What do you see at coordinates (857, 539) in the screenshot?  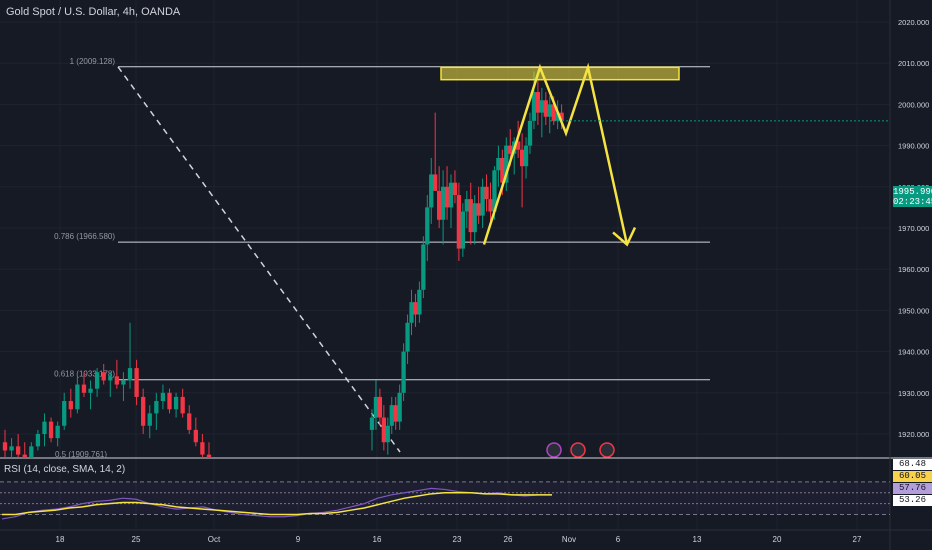 I see `x-tick-label: 27` at bounding box center [857, 539].